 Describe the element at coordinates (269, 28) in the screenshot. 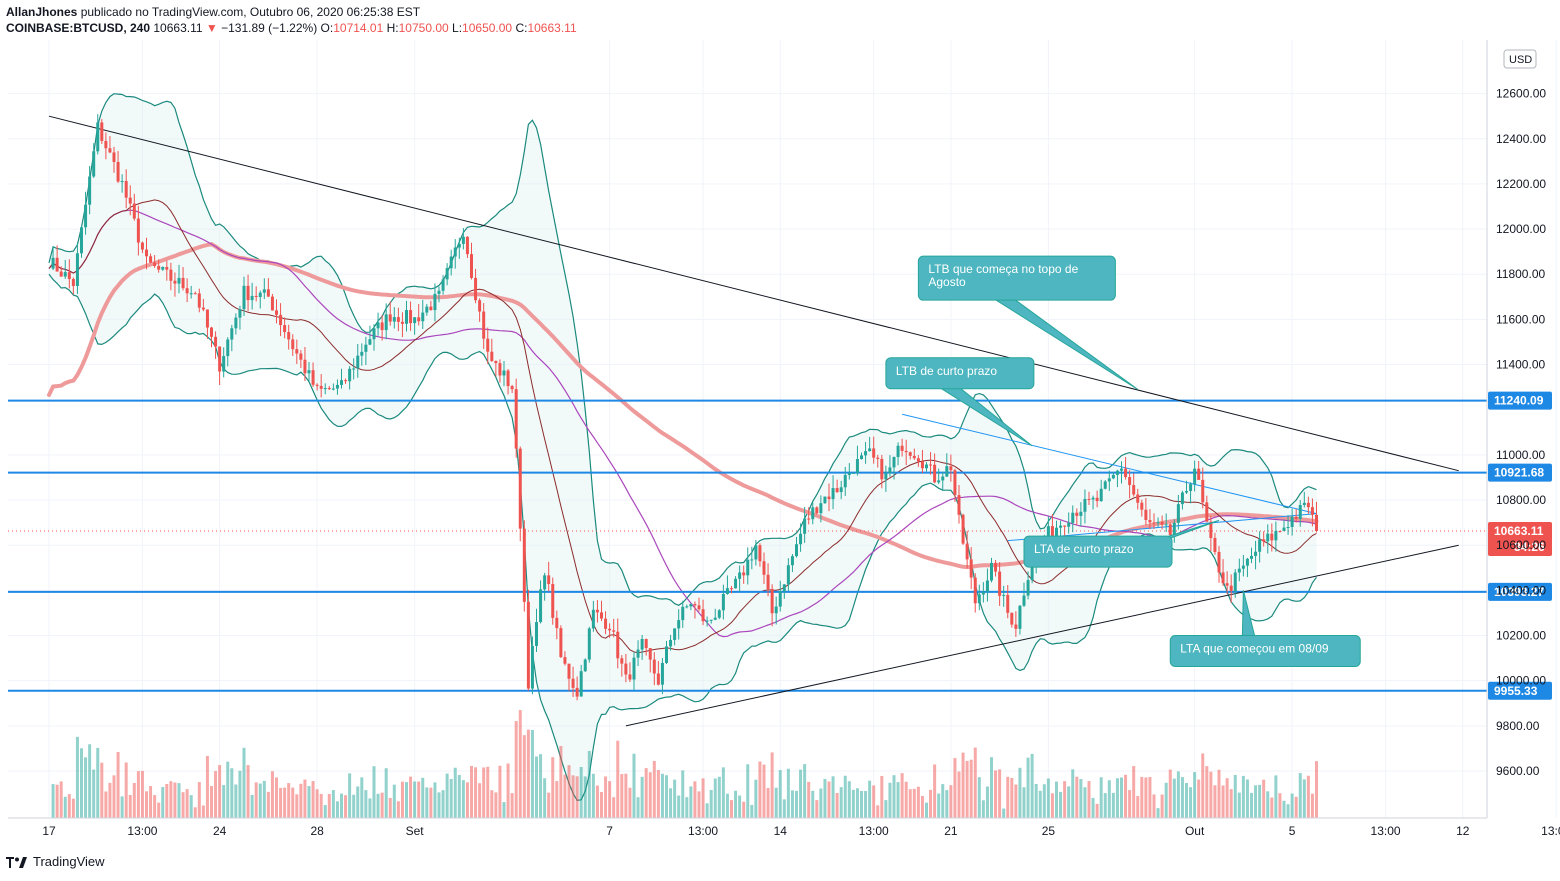

I see `change-value: −131.89 (−1.22%)` at that location.